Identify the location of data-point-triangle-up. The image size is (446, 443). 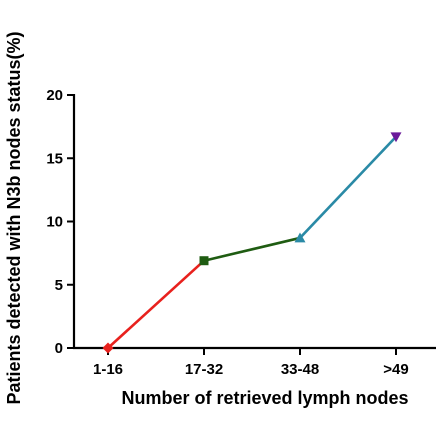
(300, 237).